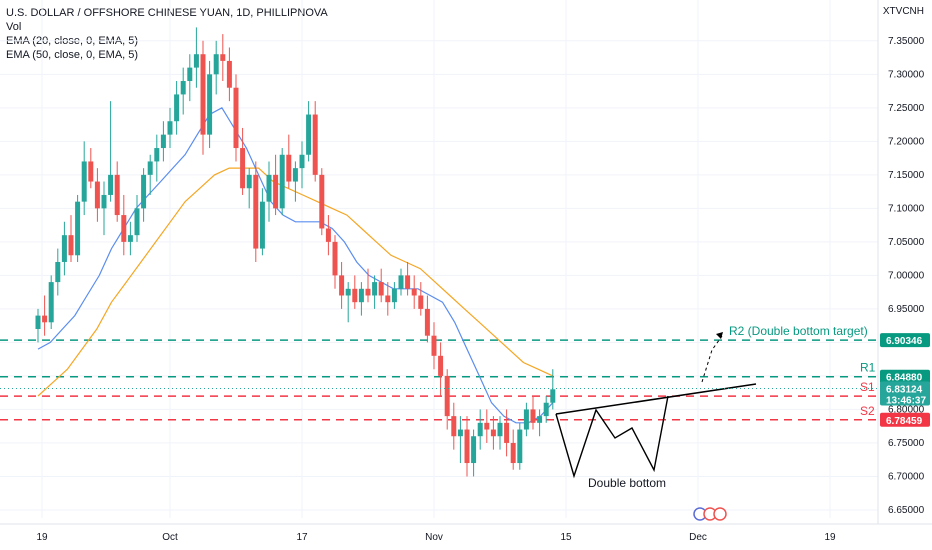 This screenshot has width=932, height=550. I want to click on level-label-r1: R1, so click(868, 368).